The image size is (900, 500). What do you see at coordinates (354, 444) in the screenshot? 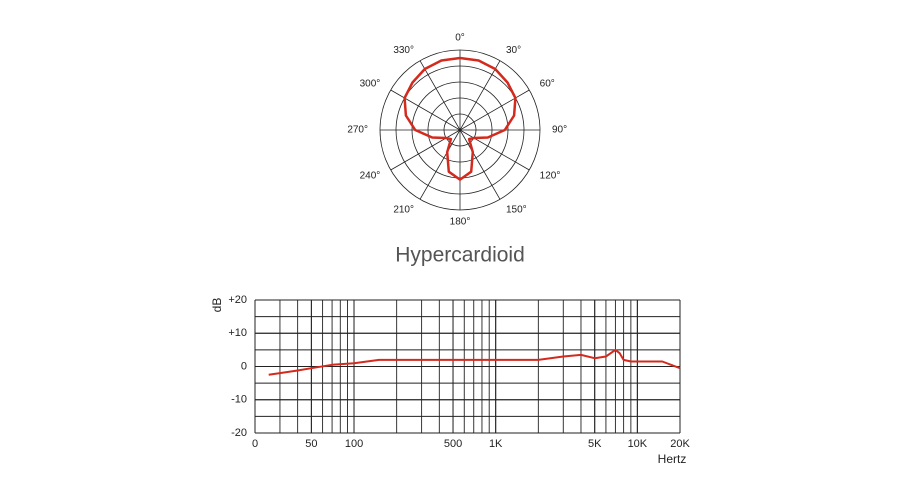
I see `x-tick-label: 100` at bounding box center [354, 444].